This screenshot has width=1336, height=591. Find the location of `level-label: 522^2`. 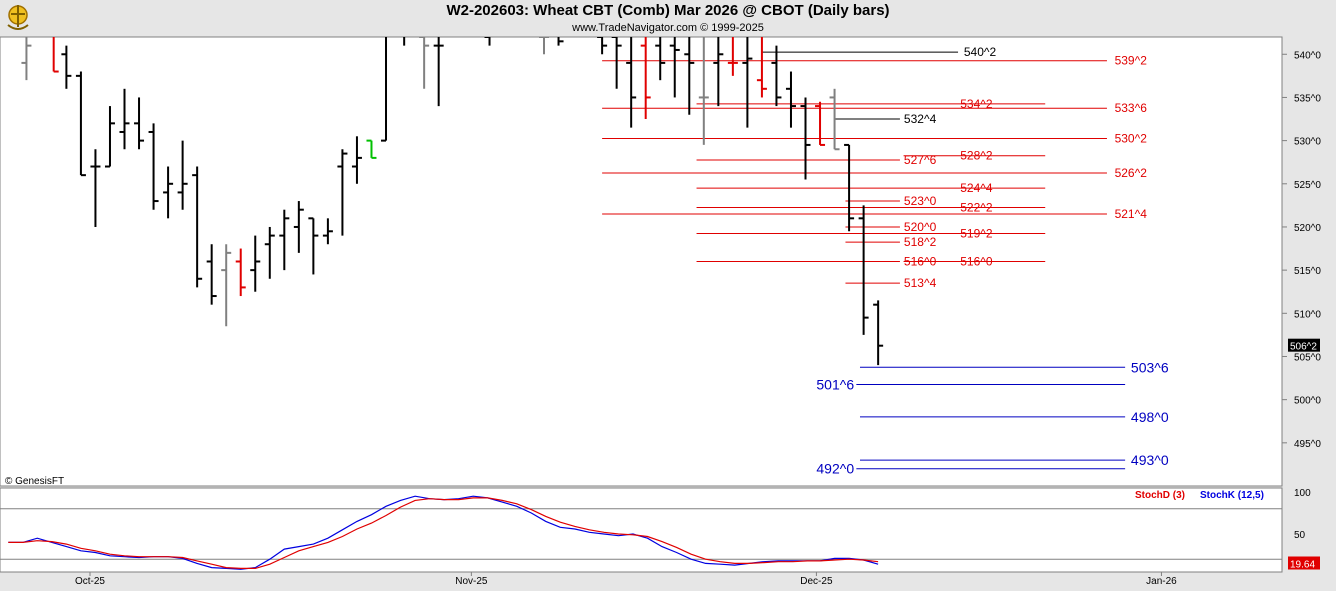

level-label: 522^2 is located at coordinates (976, 208).